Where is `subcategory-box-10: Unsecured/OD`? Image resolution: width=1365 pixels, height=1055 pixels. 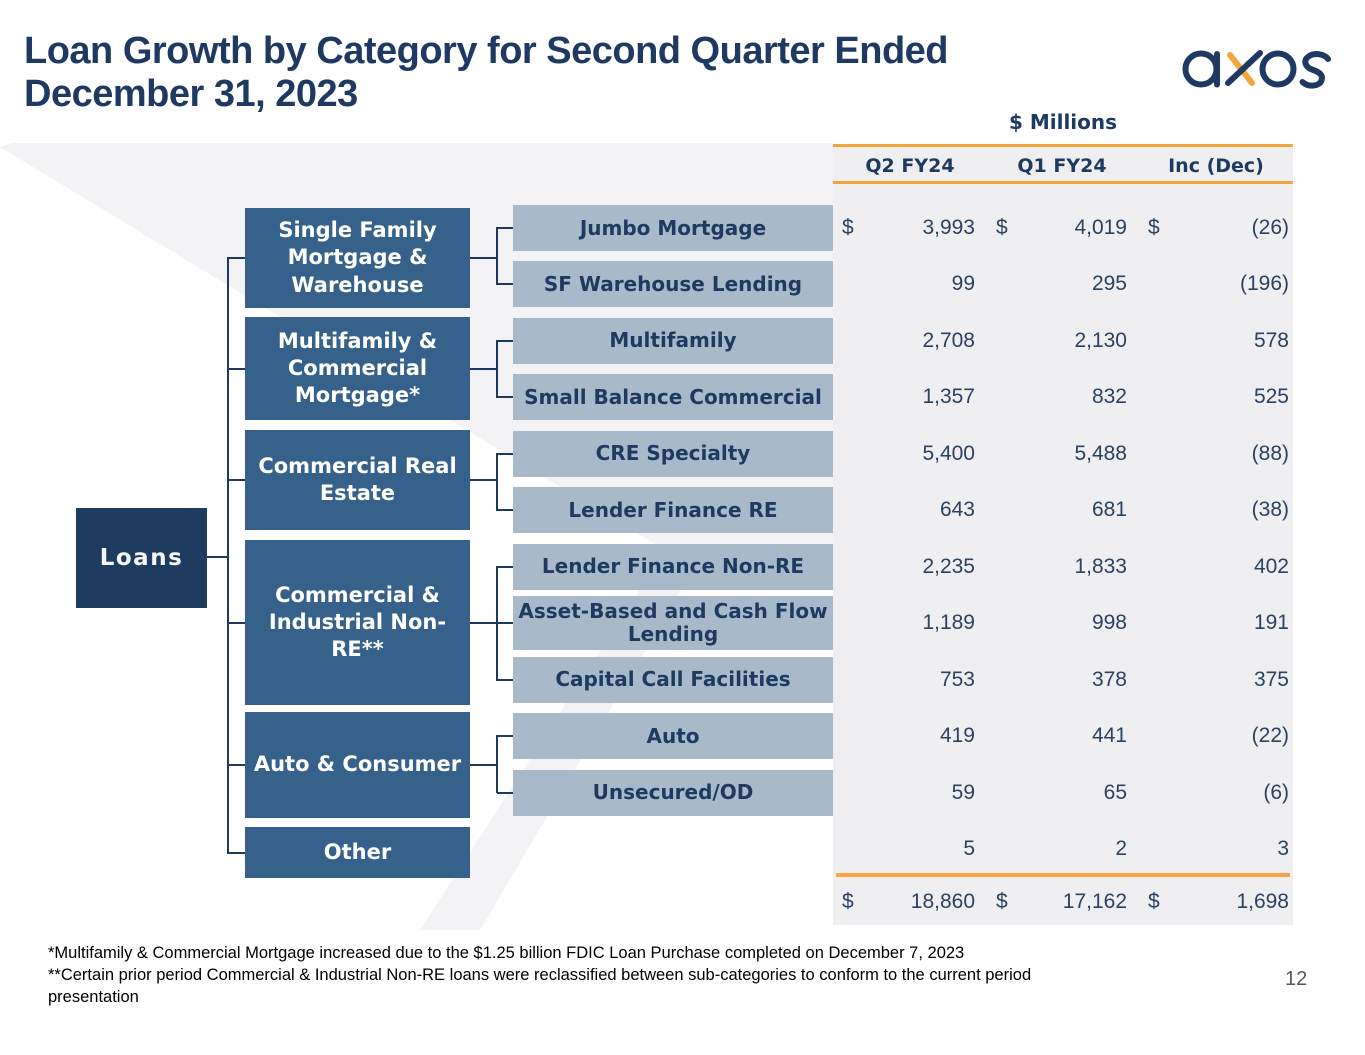
subcategory-box-10: Unsecured/OD is located at coordinates (673, 792).